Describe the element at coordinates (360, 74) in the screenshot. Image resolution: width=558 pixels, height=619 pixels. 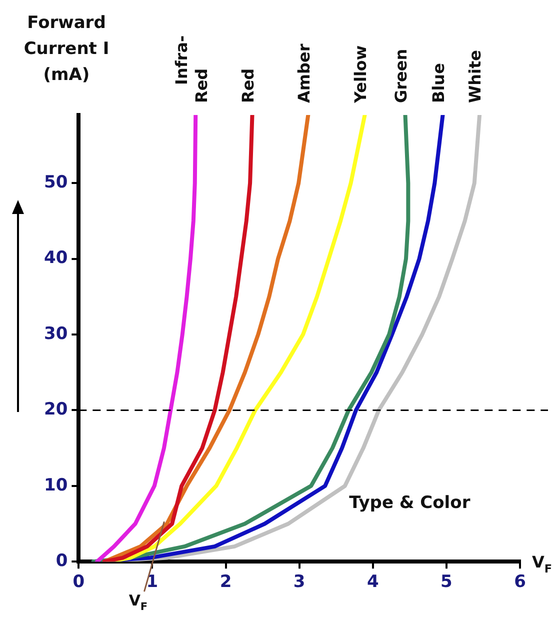
I see `text: Yellow` at that location.